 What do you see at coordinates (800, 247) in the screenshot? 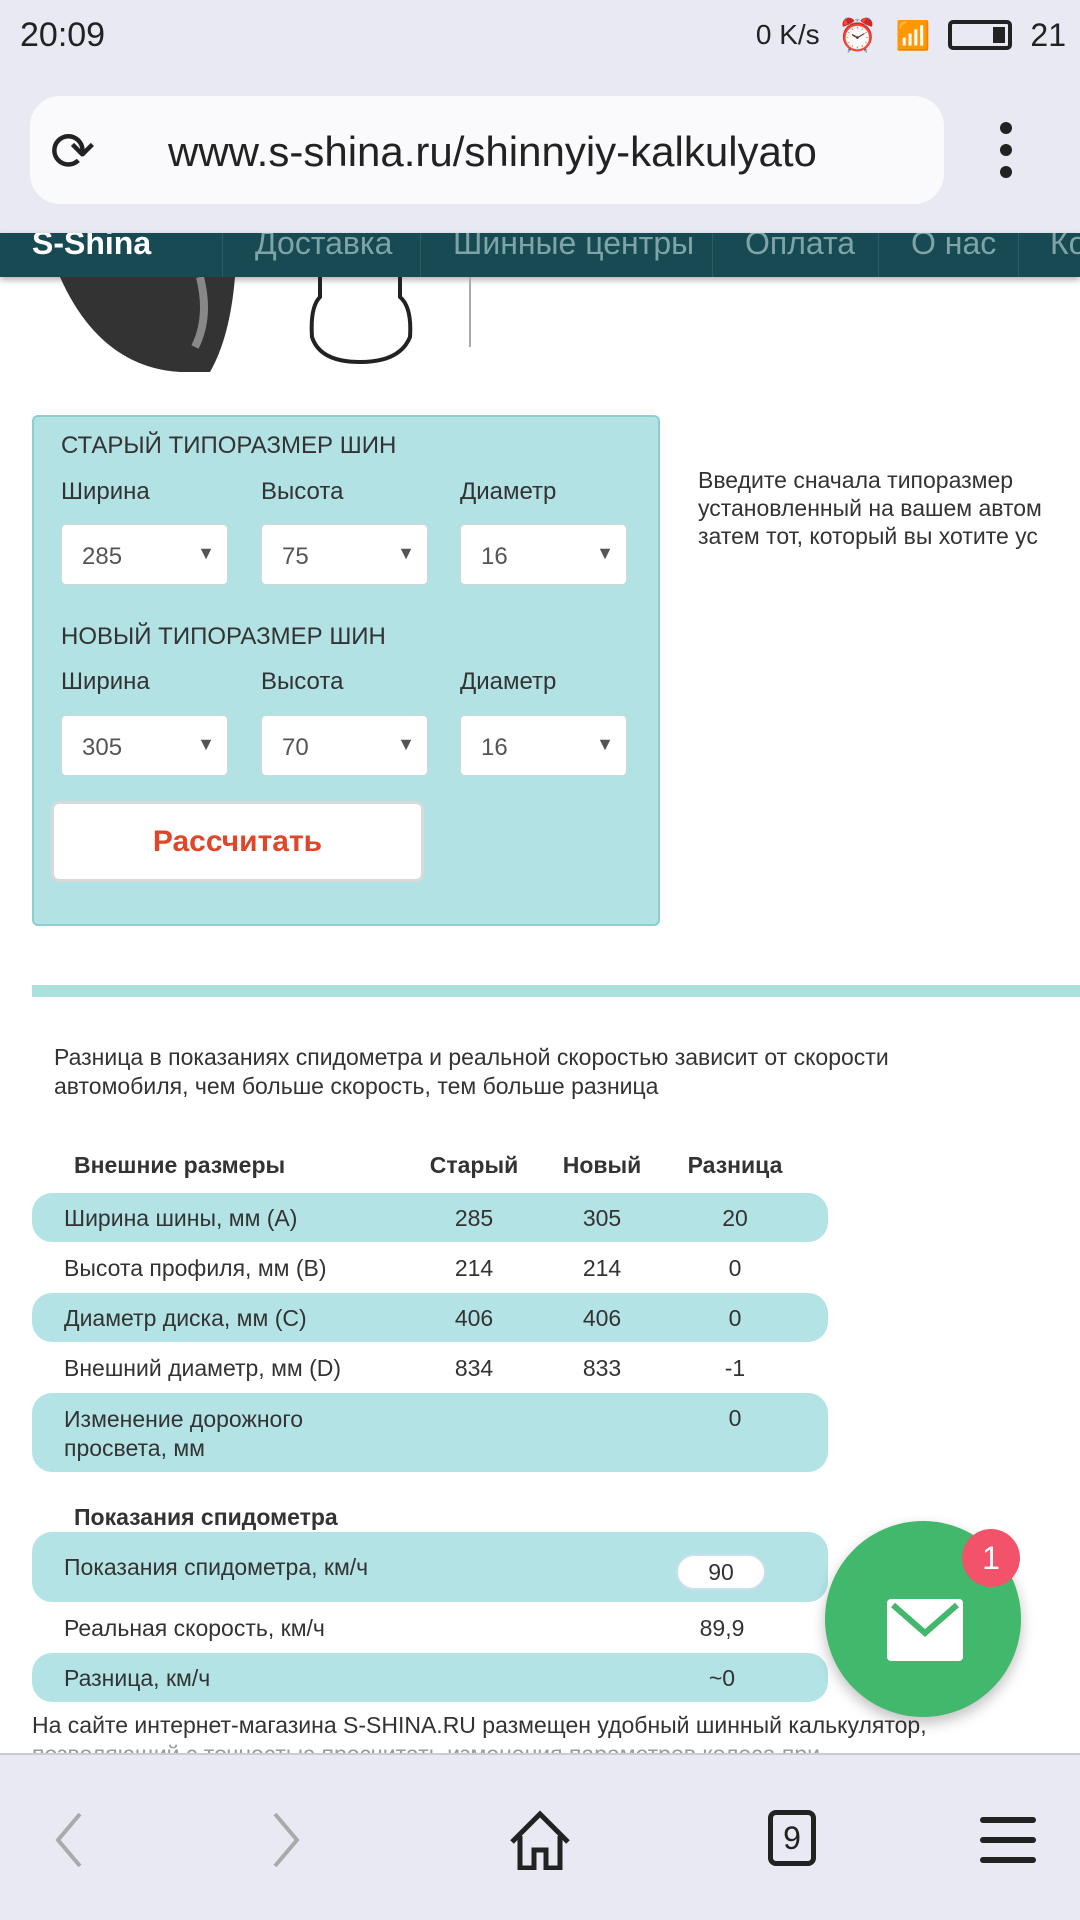
I see `nav-payment: Оплата` at bounding box center [800, 247].